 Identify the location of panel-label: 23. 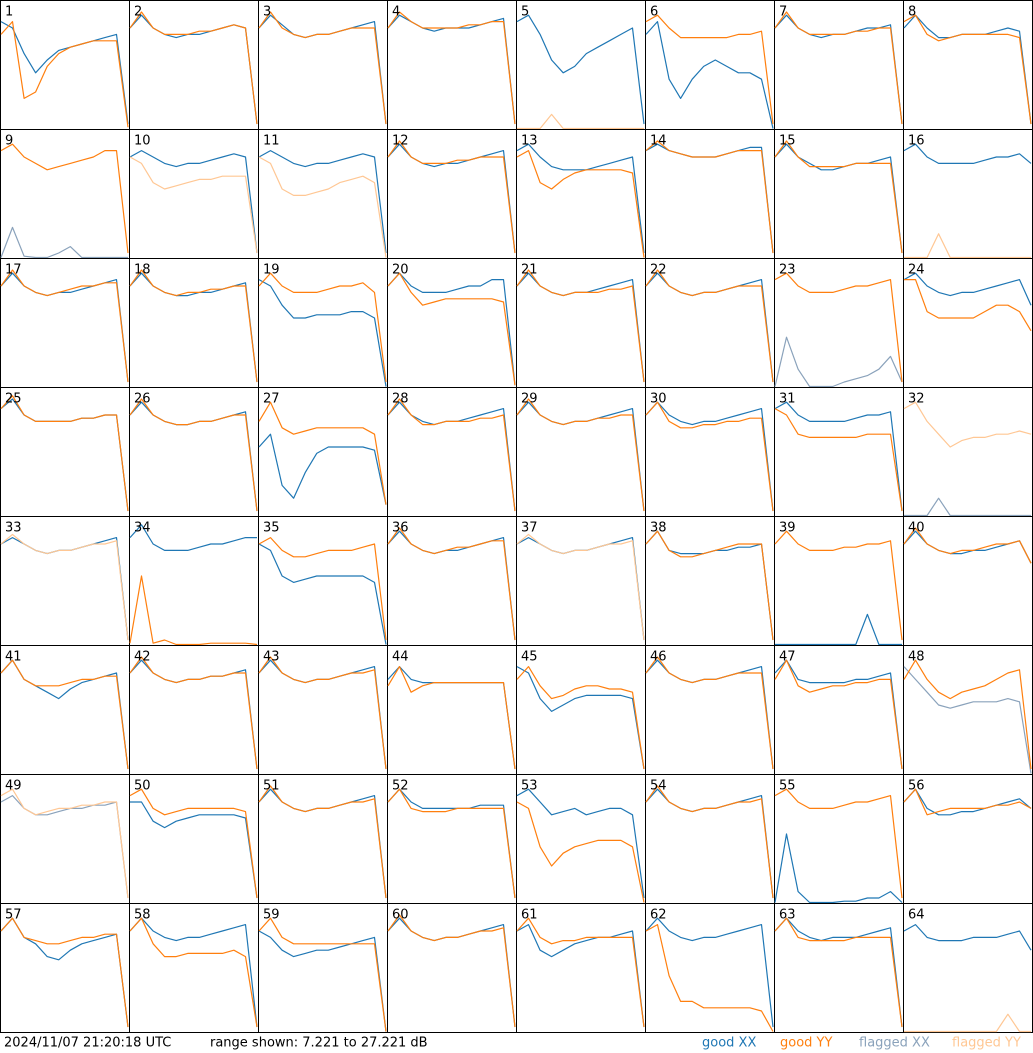
(787, 270).